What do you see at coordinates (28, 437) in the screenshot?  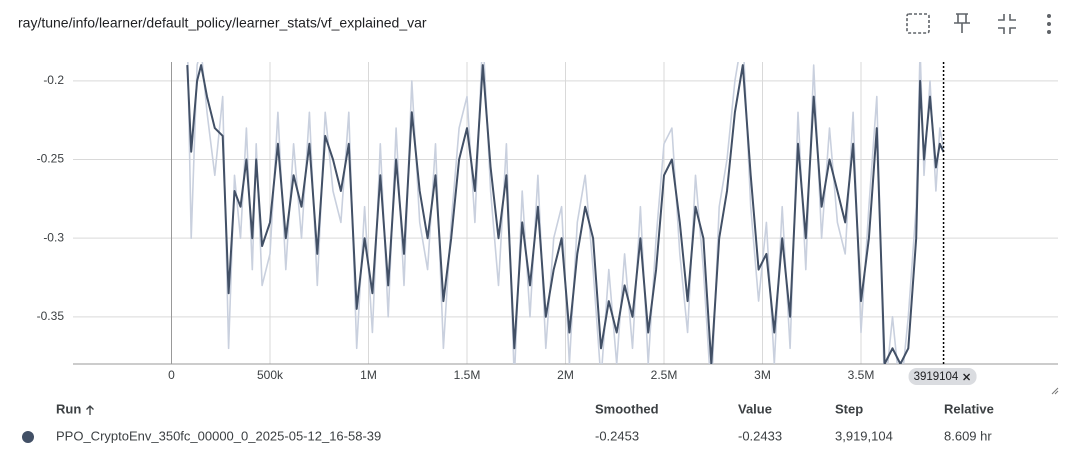 I see `run-color` at bounding box center [28, 437].